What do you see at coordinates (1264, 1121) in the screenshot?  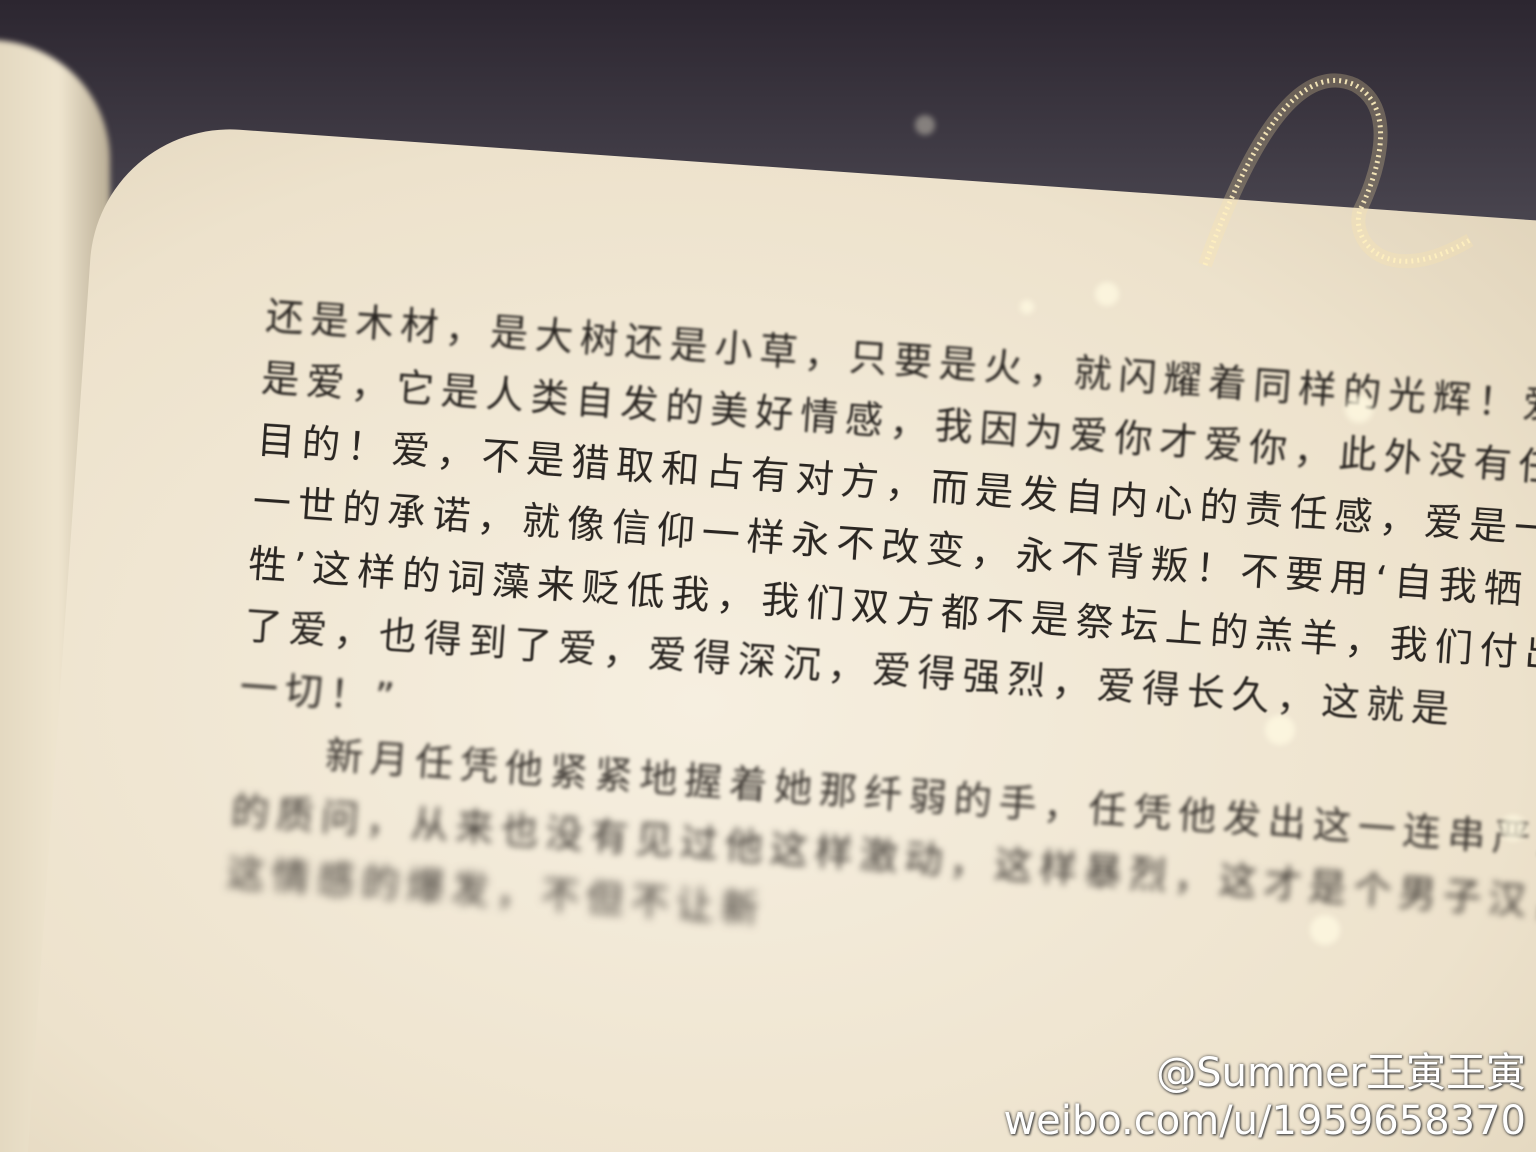 I see `watermark-url: weibo.com/u/1959658370` at bounding box center [1264, 1121].